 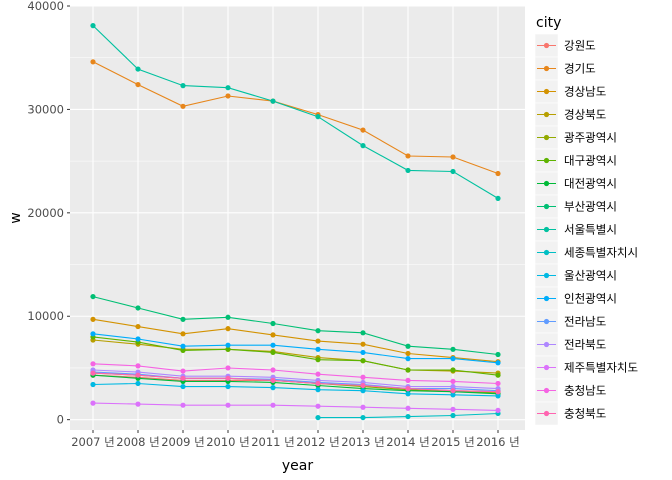 I want to click on legend-label: 전라북도, so click(x=585, y=345).